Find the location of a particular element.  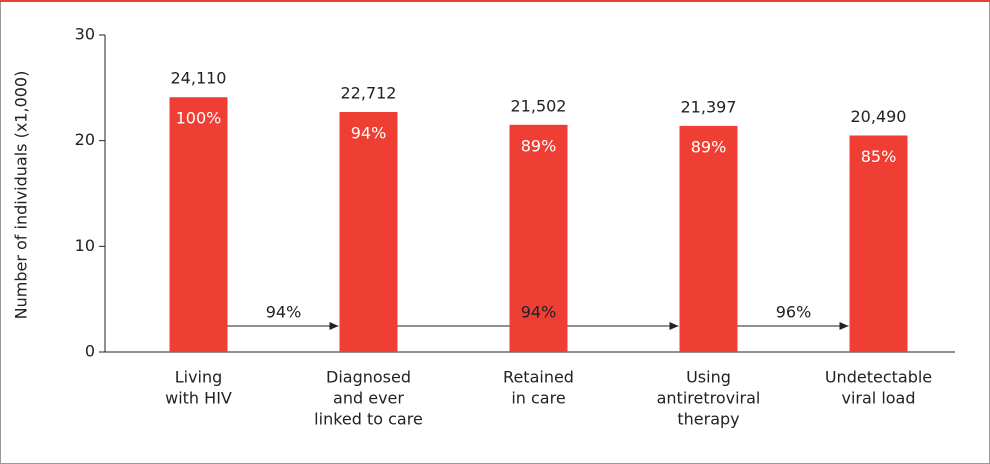

value-label: 21,397 is located at coordinates (709, 106).